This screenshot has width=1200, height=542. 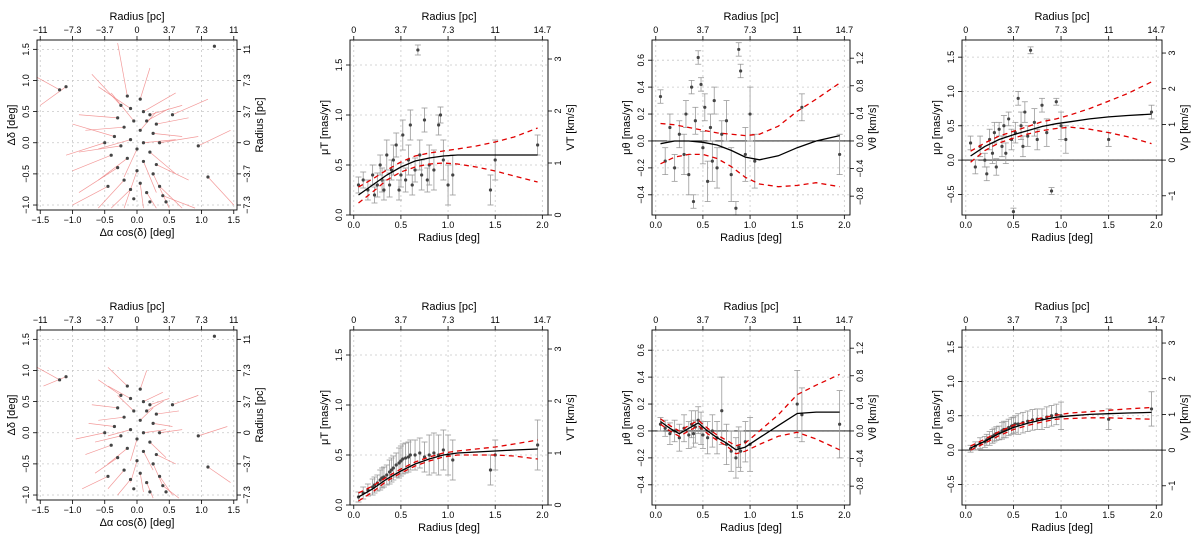 I want to click on right-tick-label: 0, so click(x=1172, y=160).